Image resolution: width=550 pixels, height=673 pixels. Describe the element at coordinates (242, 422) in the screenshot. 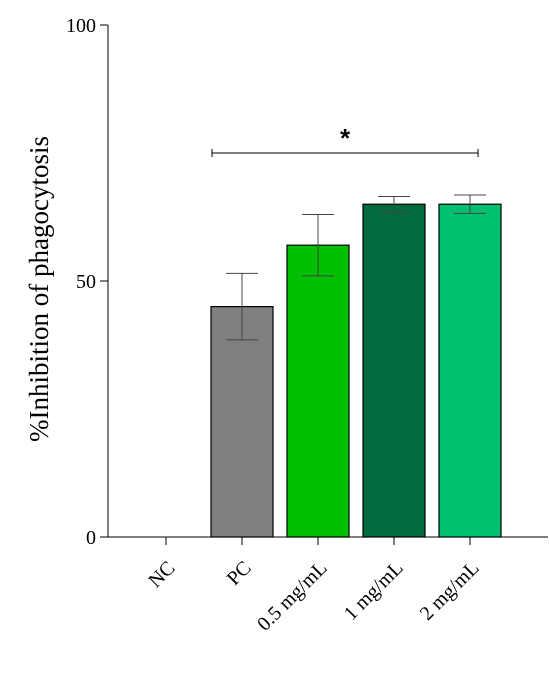

I see `bar-pc` at that location.